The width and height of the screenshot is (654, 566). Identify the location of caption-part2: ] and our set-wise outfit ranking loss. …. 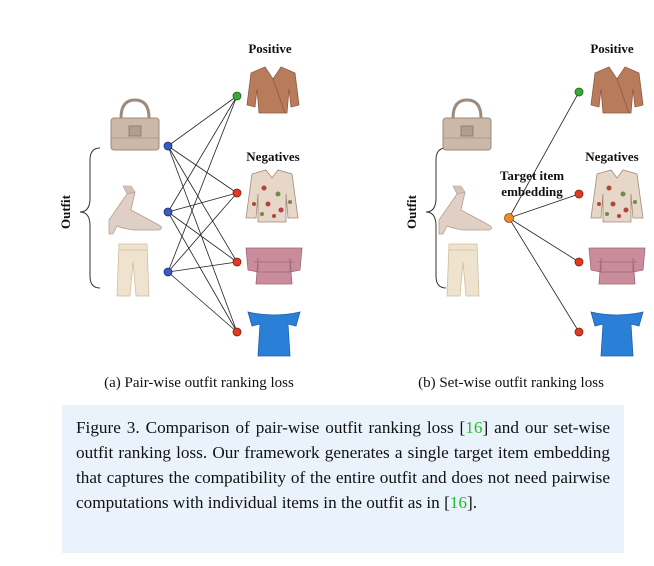
(343, 465).